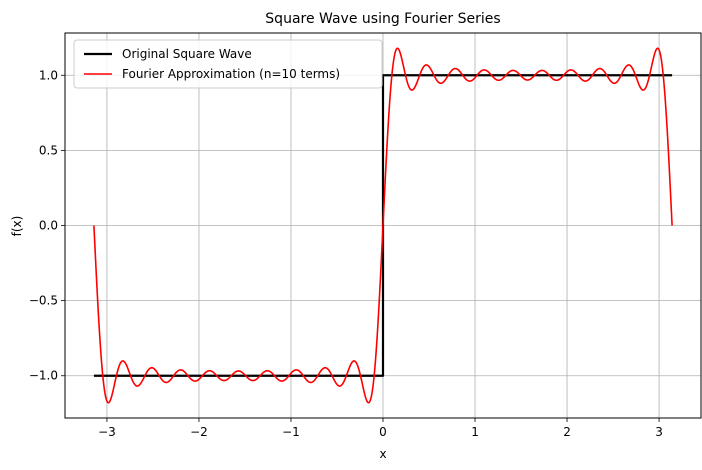  I want to click on legend-label: Original Square Wave, so click(187, 54).